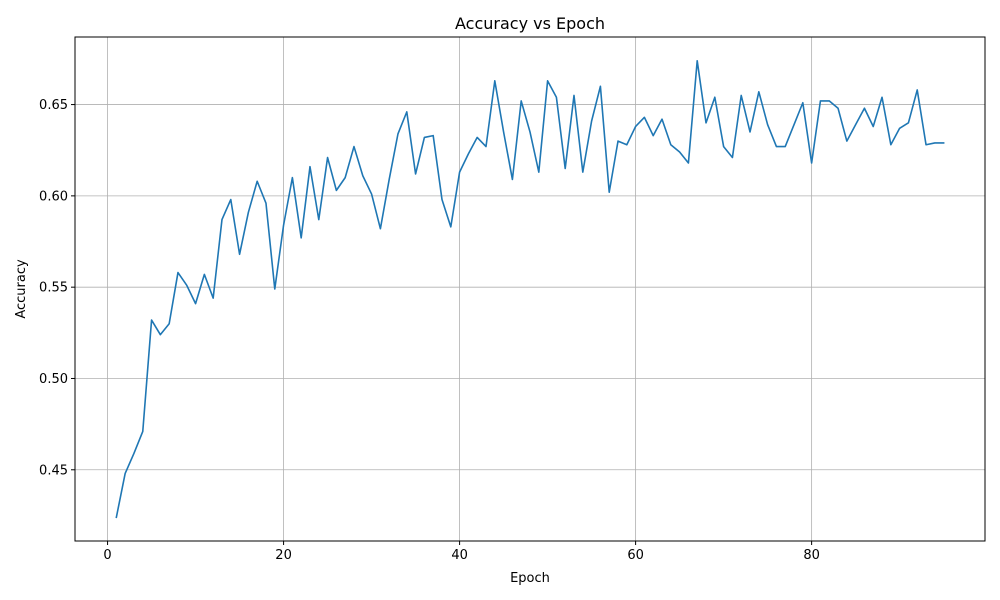 The width and height of the screenshot is (1000, 600). What do you see at coordinates (53, 105) in the screenshot?
I see `y-tick-label: 0.65` at bounding box center [53, 105].